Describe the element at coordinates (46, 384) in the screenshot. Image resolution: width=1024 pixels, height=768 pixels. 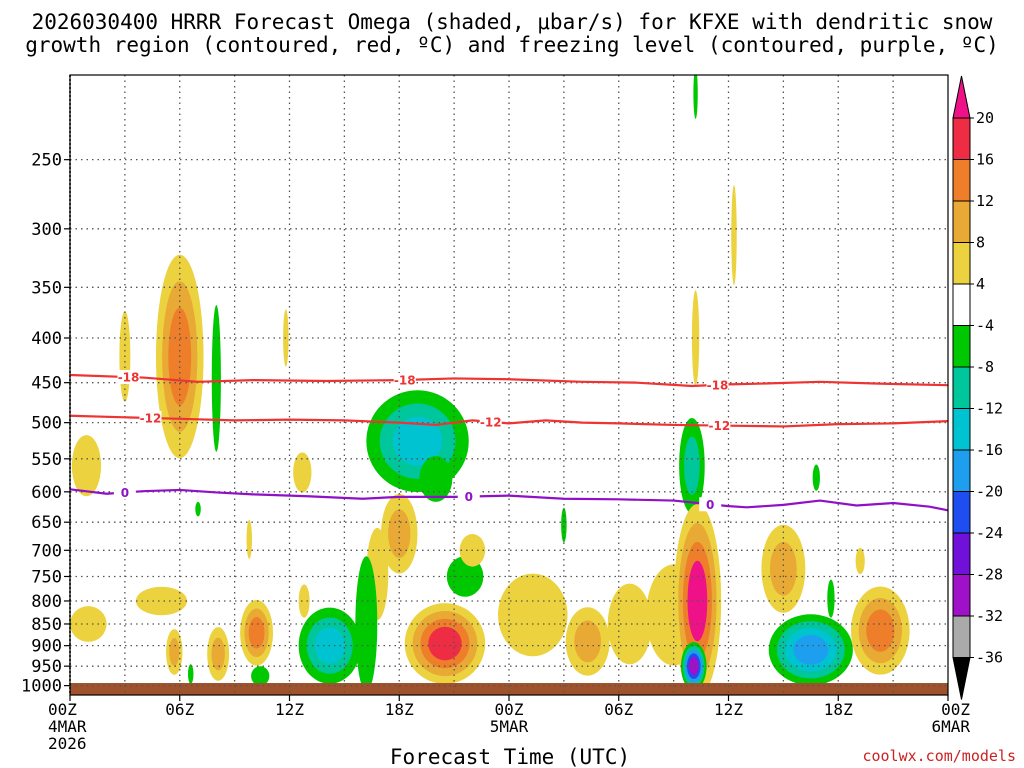
I see `y-tick-label-450: 450` at that location.